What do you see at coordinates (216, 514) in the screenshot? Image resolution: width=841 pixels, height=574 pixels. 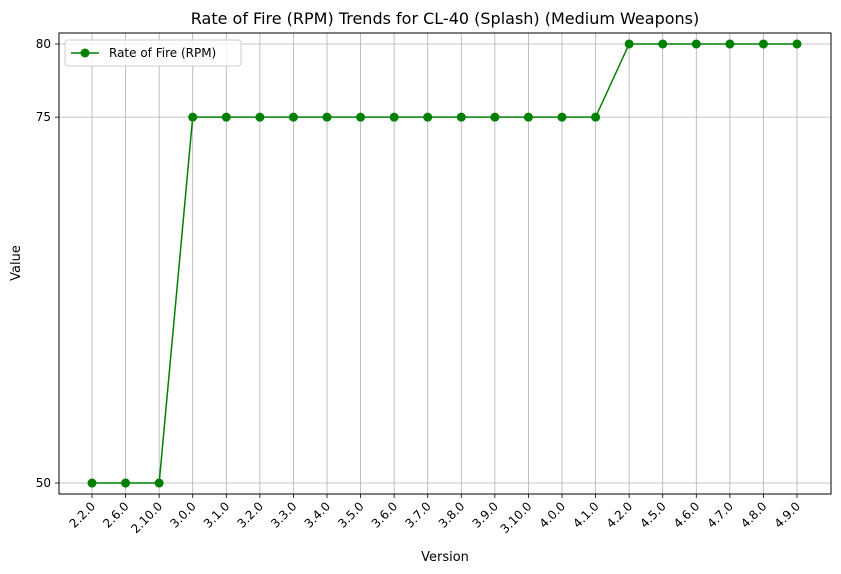 I see `x-tick-label: 3.1.0` at bounding box center [216, 514].